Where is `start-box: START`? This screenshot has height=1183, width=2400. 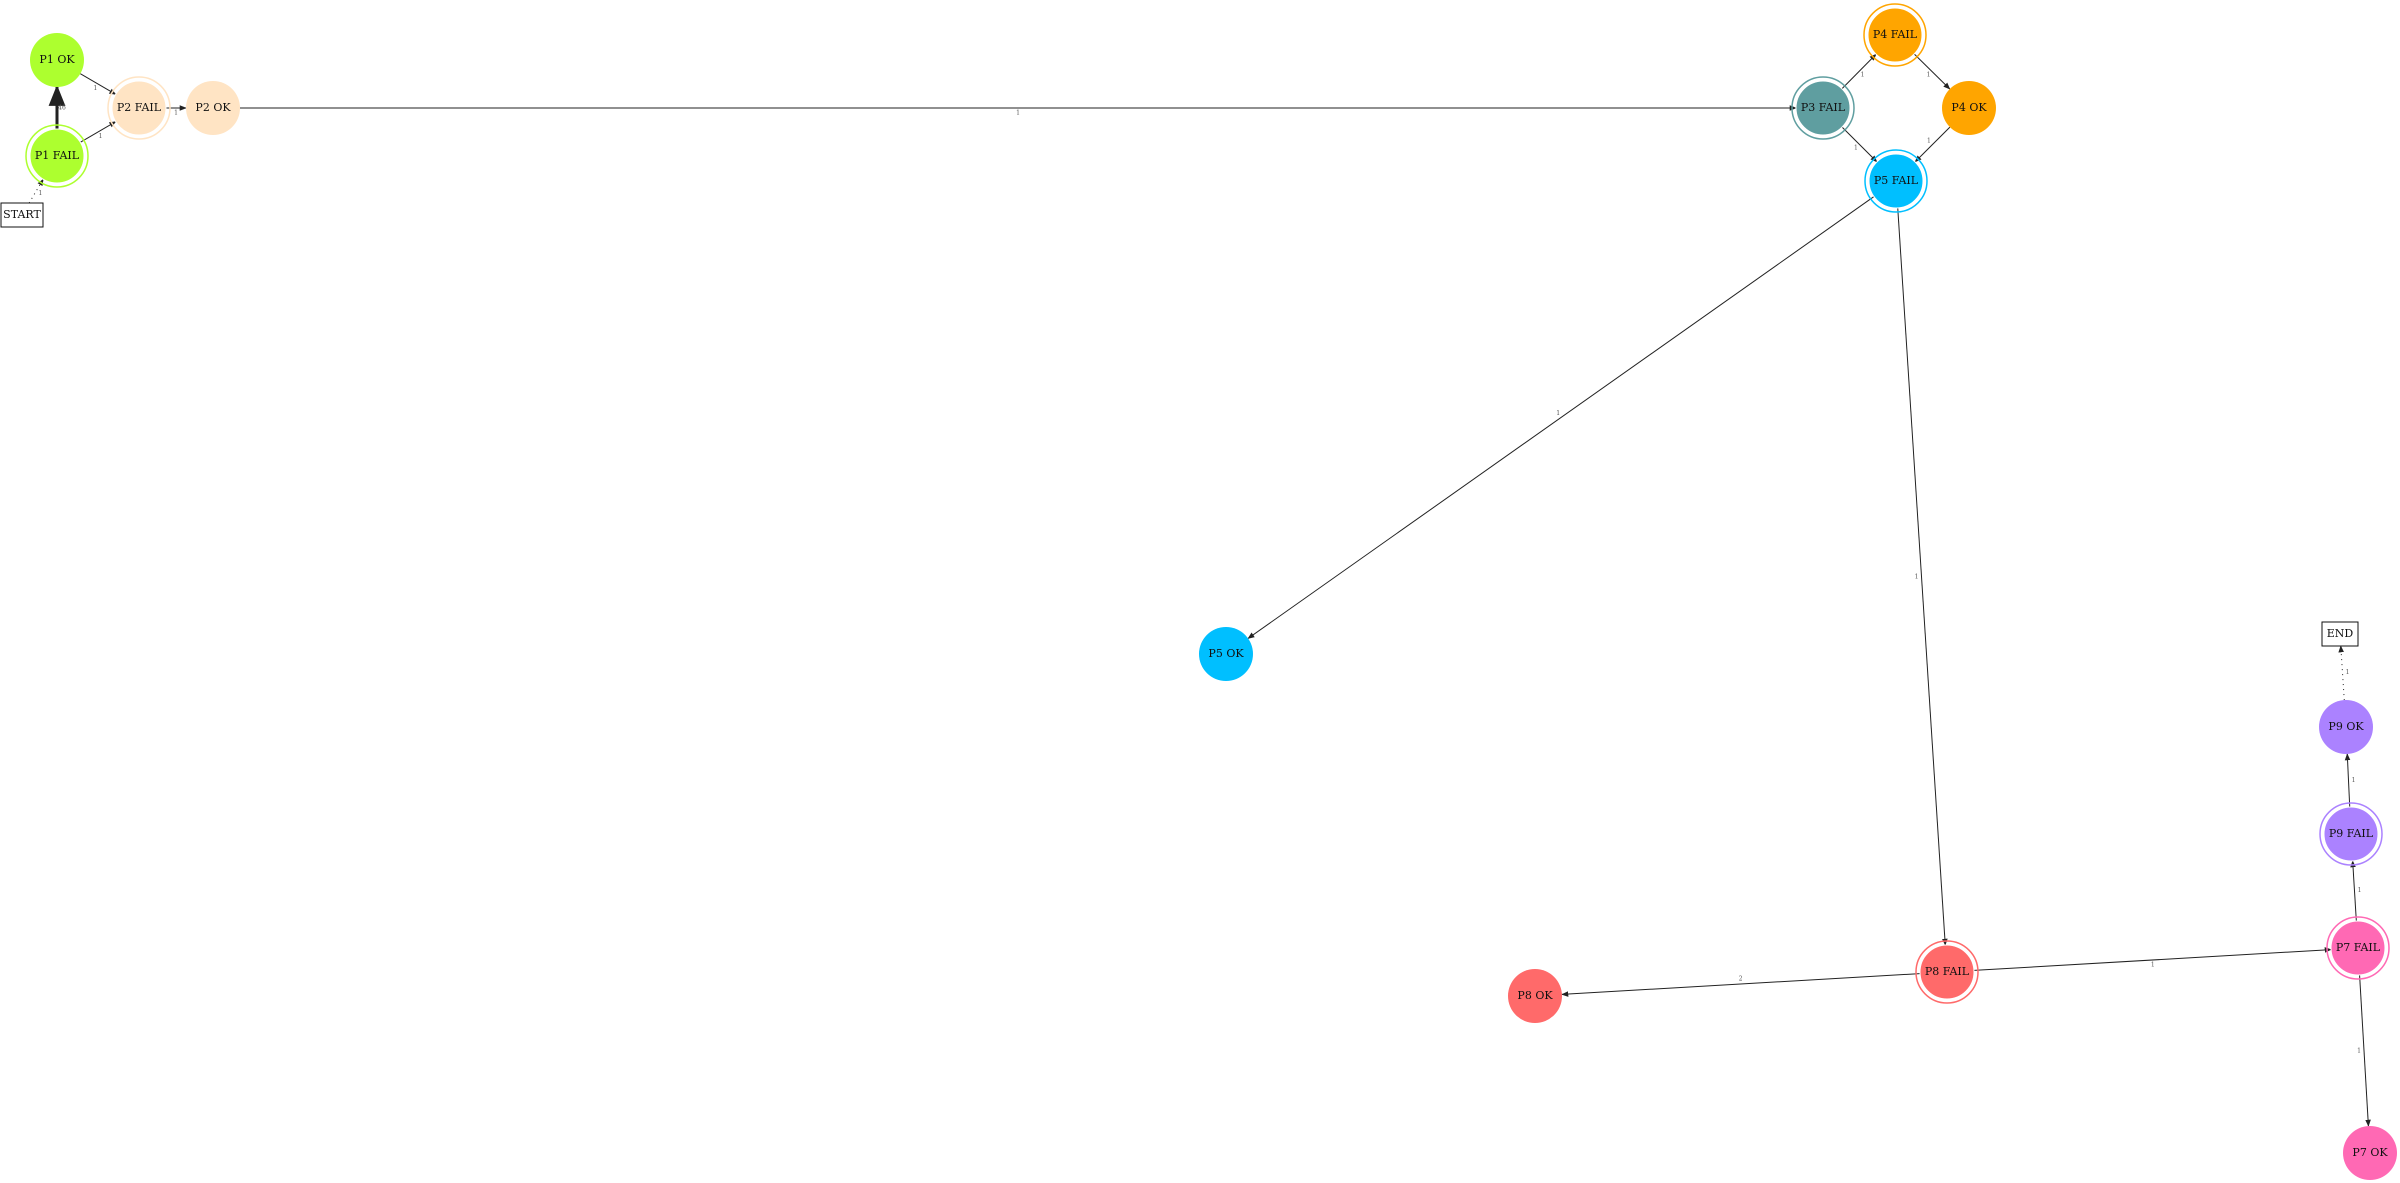 start-box: START is located at coordinates (22, 215).